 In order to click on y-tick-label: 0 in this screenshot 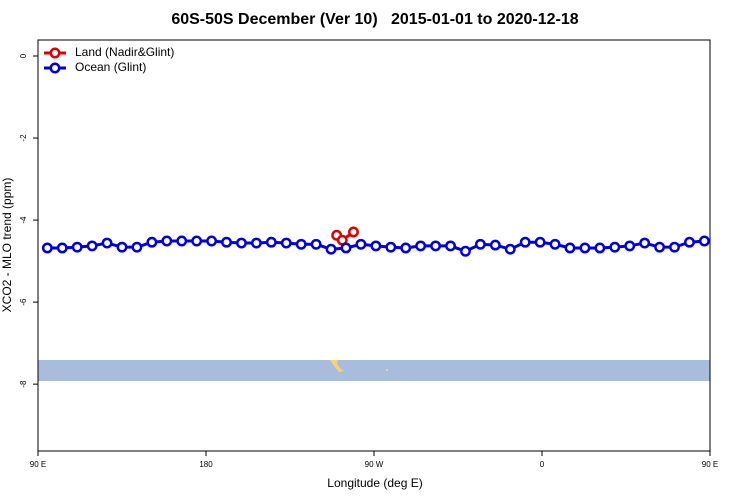, I will do `click(23, 55)`.